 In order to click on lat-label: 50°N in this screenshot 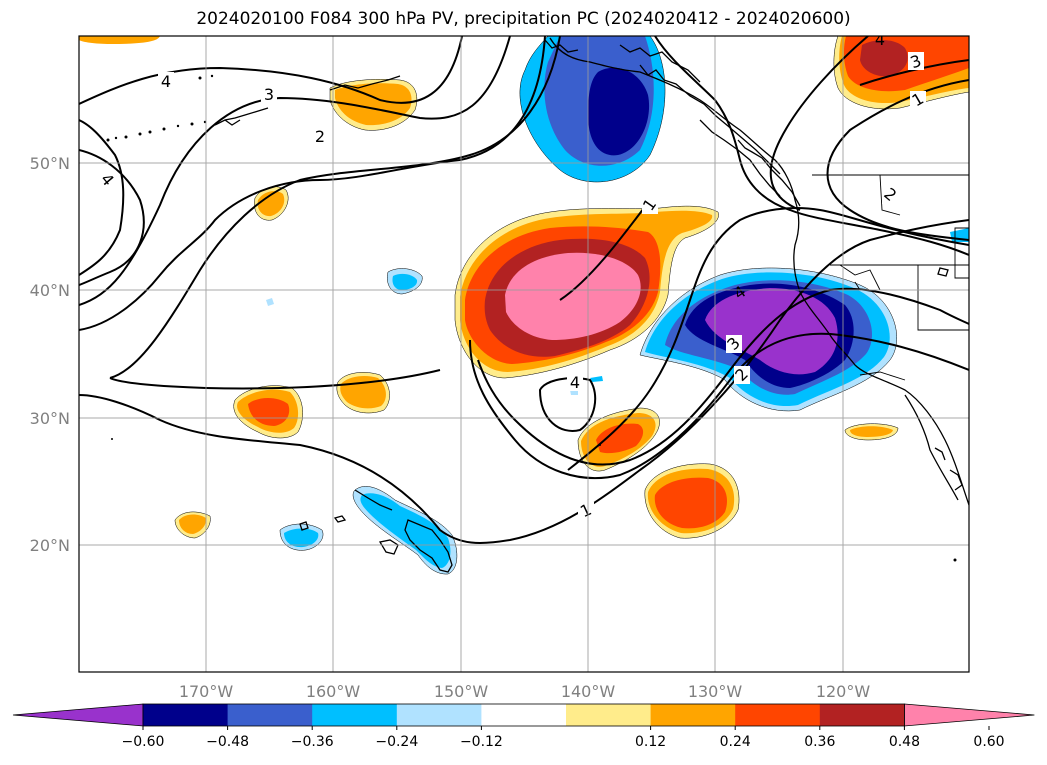, I will do `click(50, 163)`.